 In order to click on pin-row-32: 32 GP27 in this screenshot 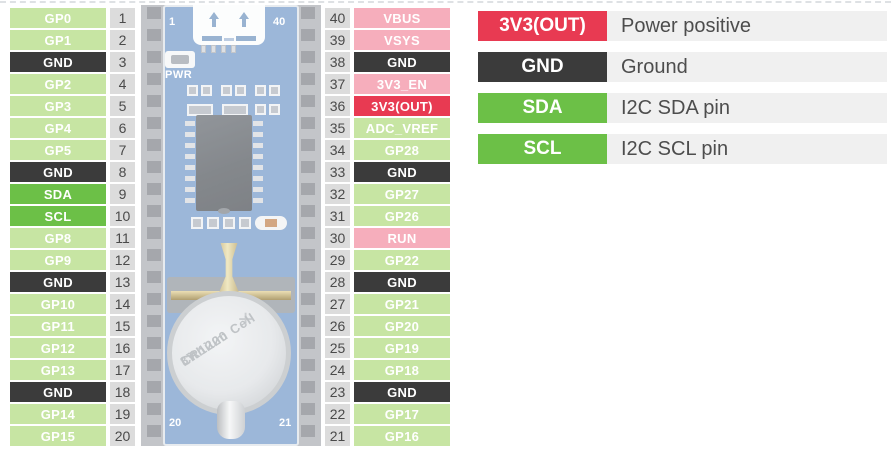, I will do `click(387, 194)`.